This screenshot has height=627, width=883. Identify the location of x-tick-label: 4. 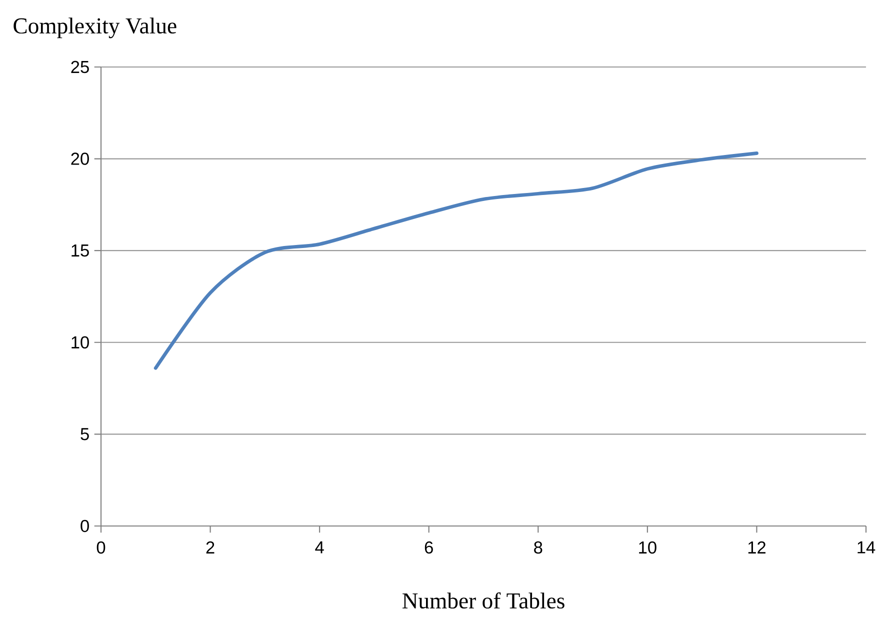
(319, 547).